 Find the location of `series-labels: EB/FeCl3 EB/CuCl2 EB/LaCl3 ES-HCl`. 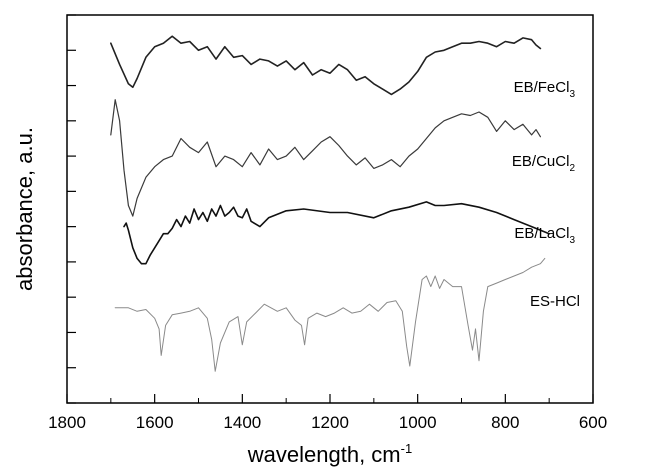

series-labels: EB/FeCl3 EB/CuCl2 EB/LaCl3 ES-HCl is located at coordinates (546, 194).